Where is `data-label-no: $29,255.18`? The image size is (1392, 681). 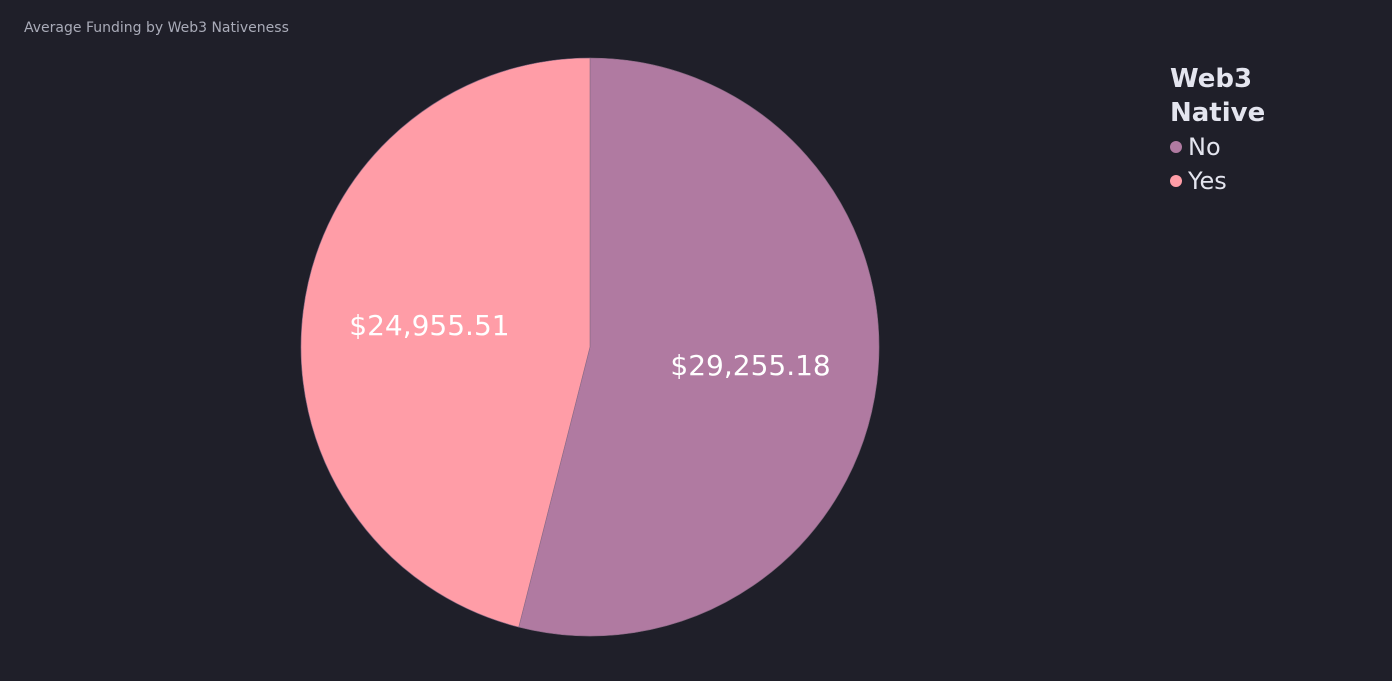
data-label-no: $29,255.18 is located at coordinates (750, 365).